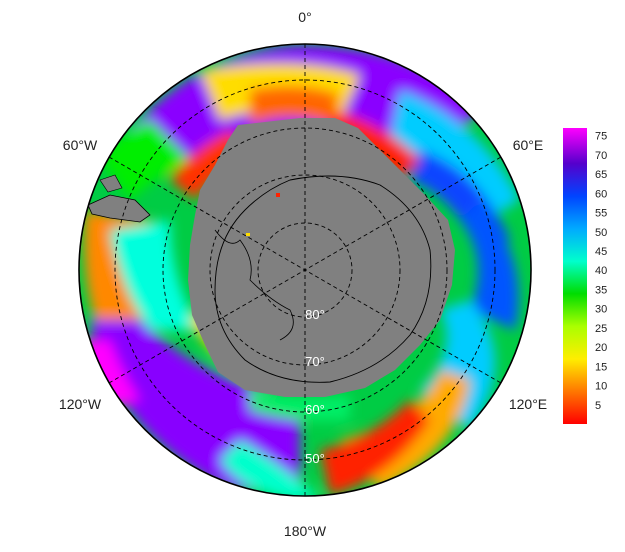 Image resolution: width=625 pixels, height=552 pixels. I want to click on colorbar-tick-label: 65, so click(601, 175).